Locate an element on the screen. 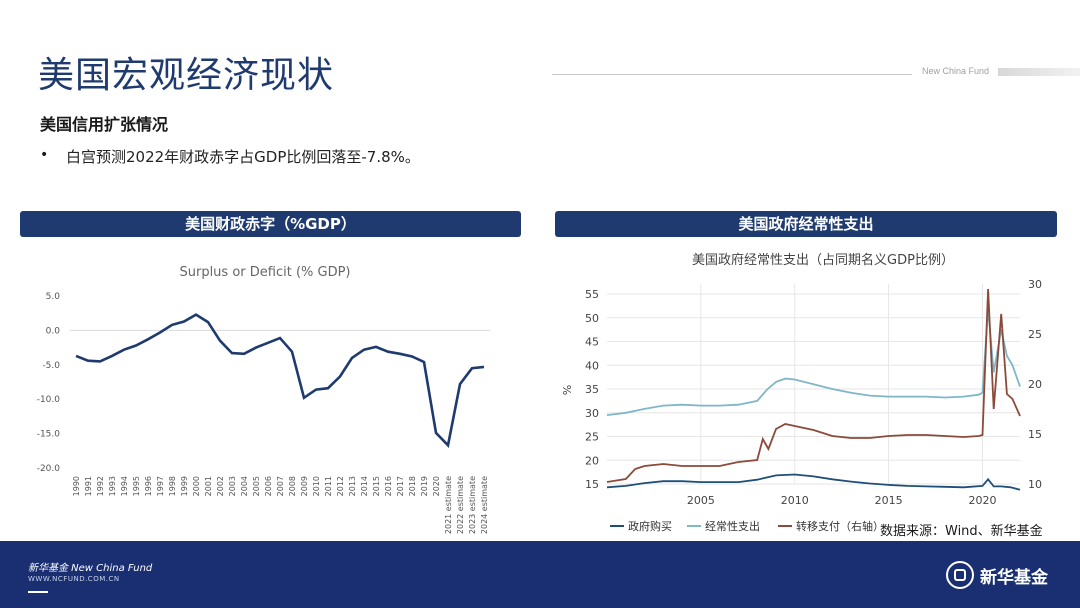 Image resolution: width=1080 pixels, height=608 pixels. x-tick-label: 2017 is located at coordinates (400, 486).